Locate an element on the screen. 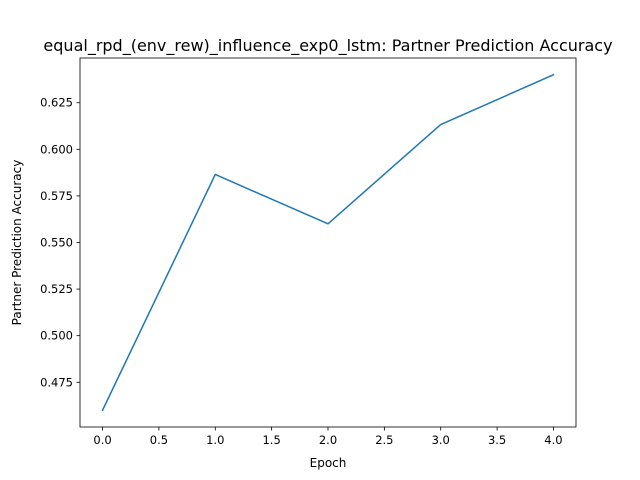 The width and height of the screenshot is (640, 480). x-axis: 0.0 0.5 1.0 1.5 2.0 2.5 3.0 3.5 4.0 is located at coordinates (328, 437).